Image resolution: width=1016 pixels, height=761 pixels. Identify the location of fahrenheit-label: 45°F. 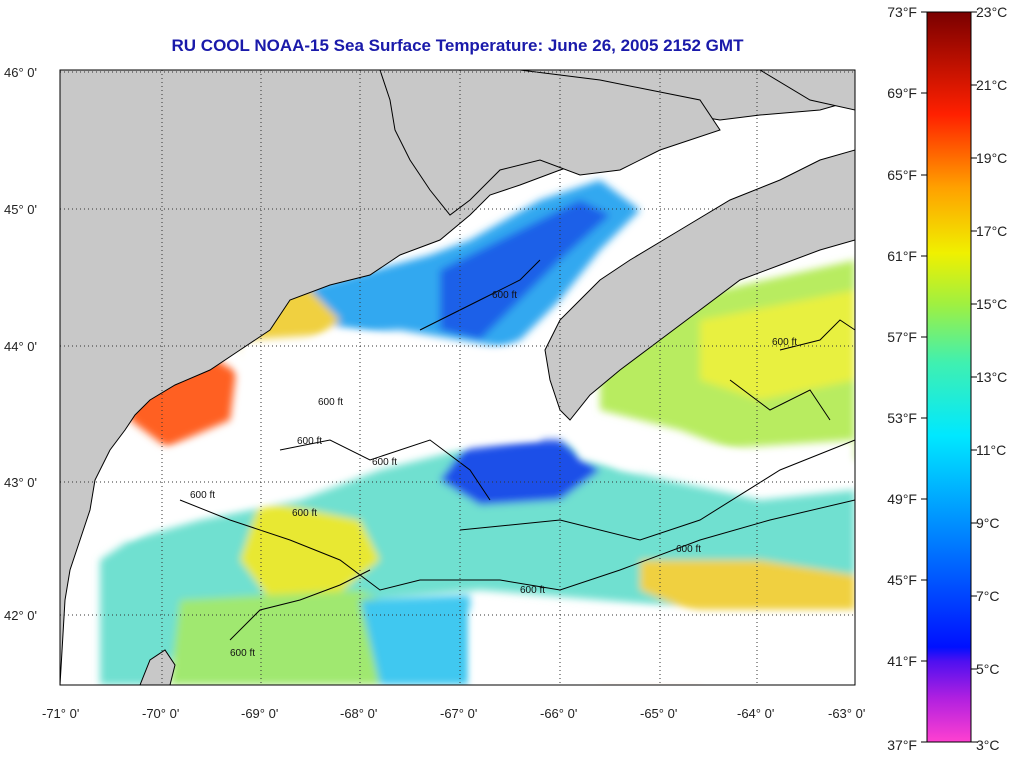
(902, 580).